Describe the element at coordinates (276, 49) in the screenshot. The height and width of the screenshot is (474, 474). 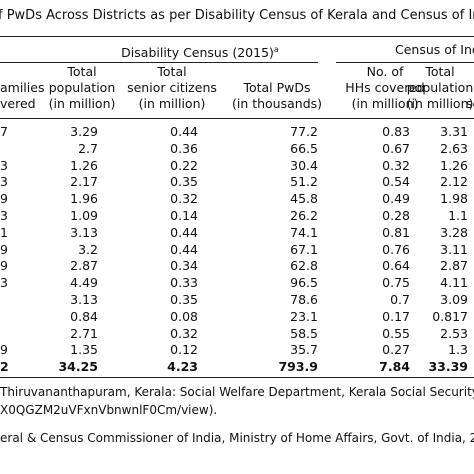
I see `footnote-mark: a` at that location.